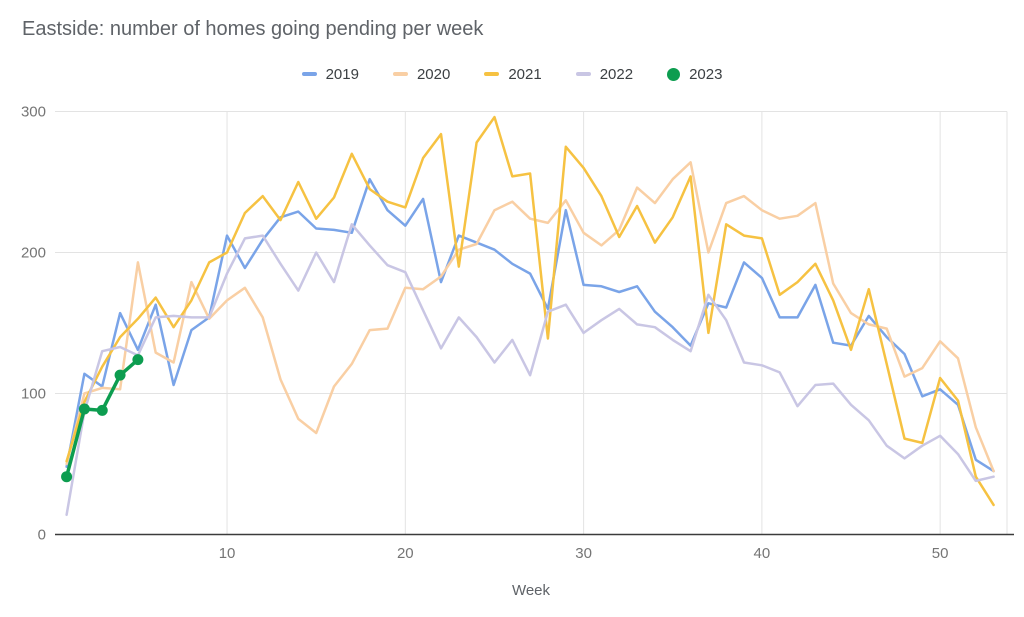  Describe the element at coordinates (616, 74) in the screenshot. I see `legend-label-2022: 2022` at that location.